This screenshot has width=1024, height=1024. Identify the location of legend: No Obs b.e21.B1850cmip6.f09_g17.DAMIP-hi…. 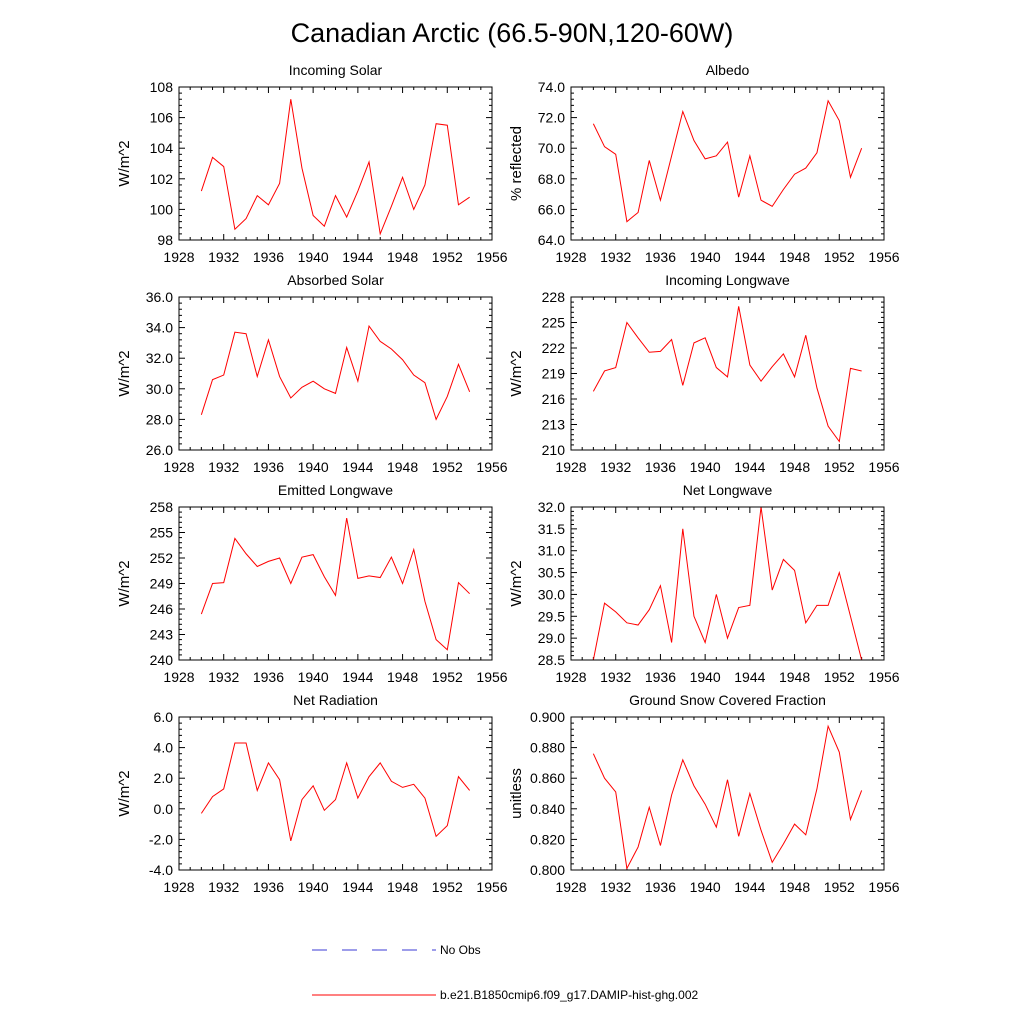
(505, 972).